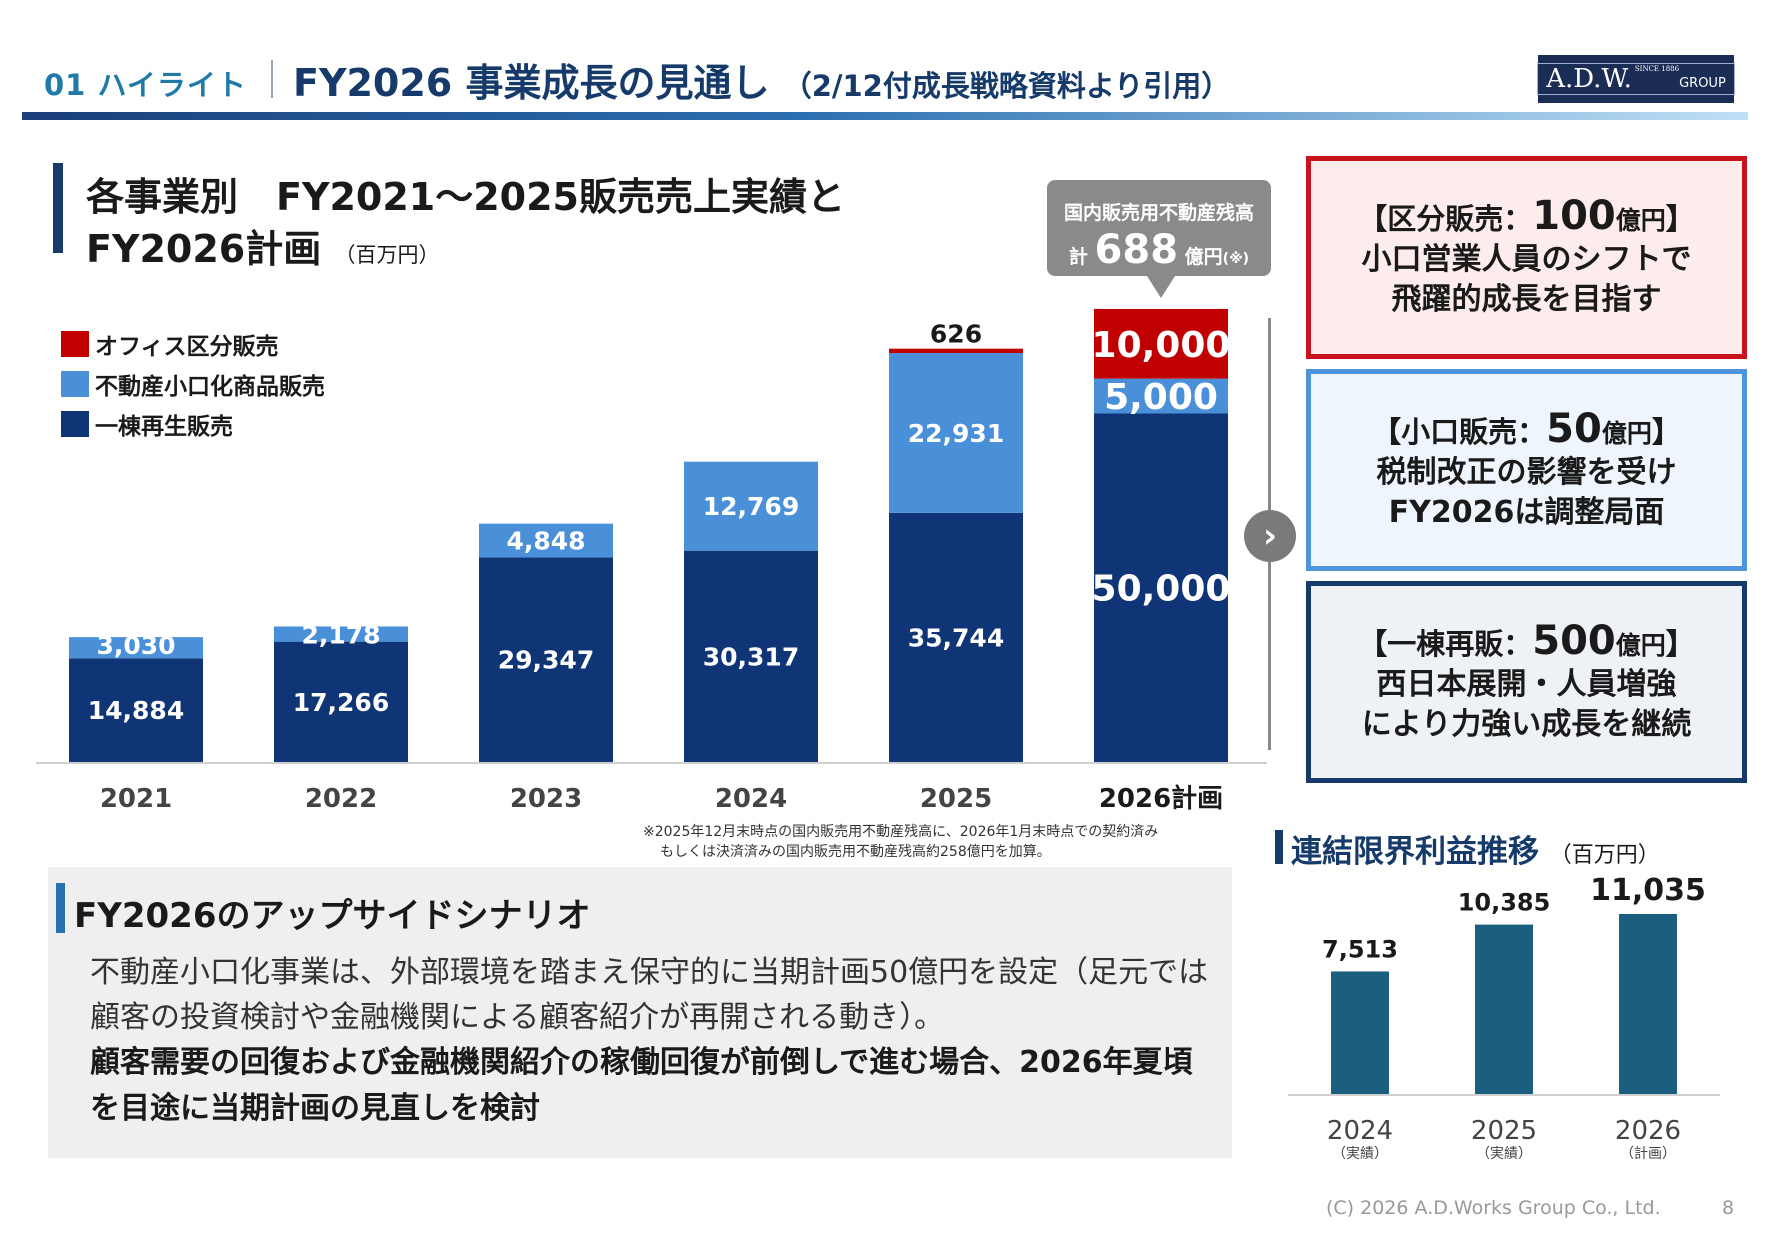 The height and width of the screenshot is (1236, 1784). What do you see at coordinates (1657, 69) in the screenshot?
I see `logo-since: SINCE 1886` at bounding box center [1657, 69].